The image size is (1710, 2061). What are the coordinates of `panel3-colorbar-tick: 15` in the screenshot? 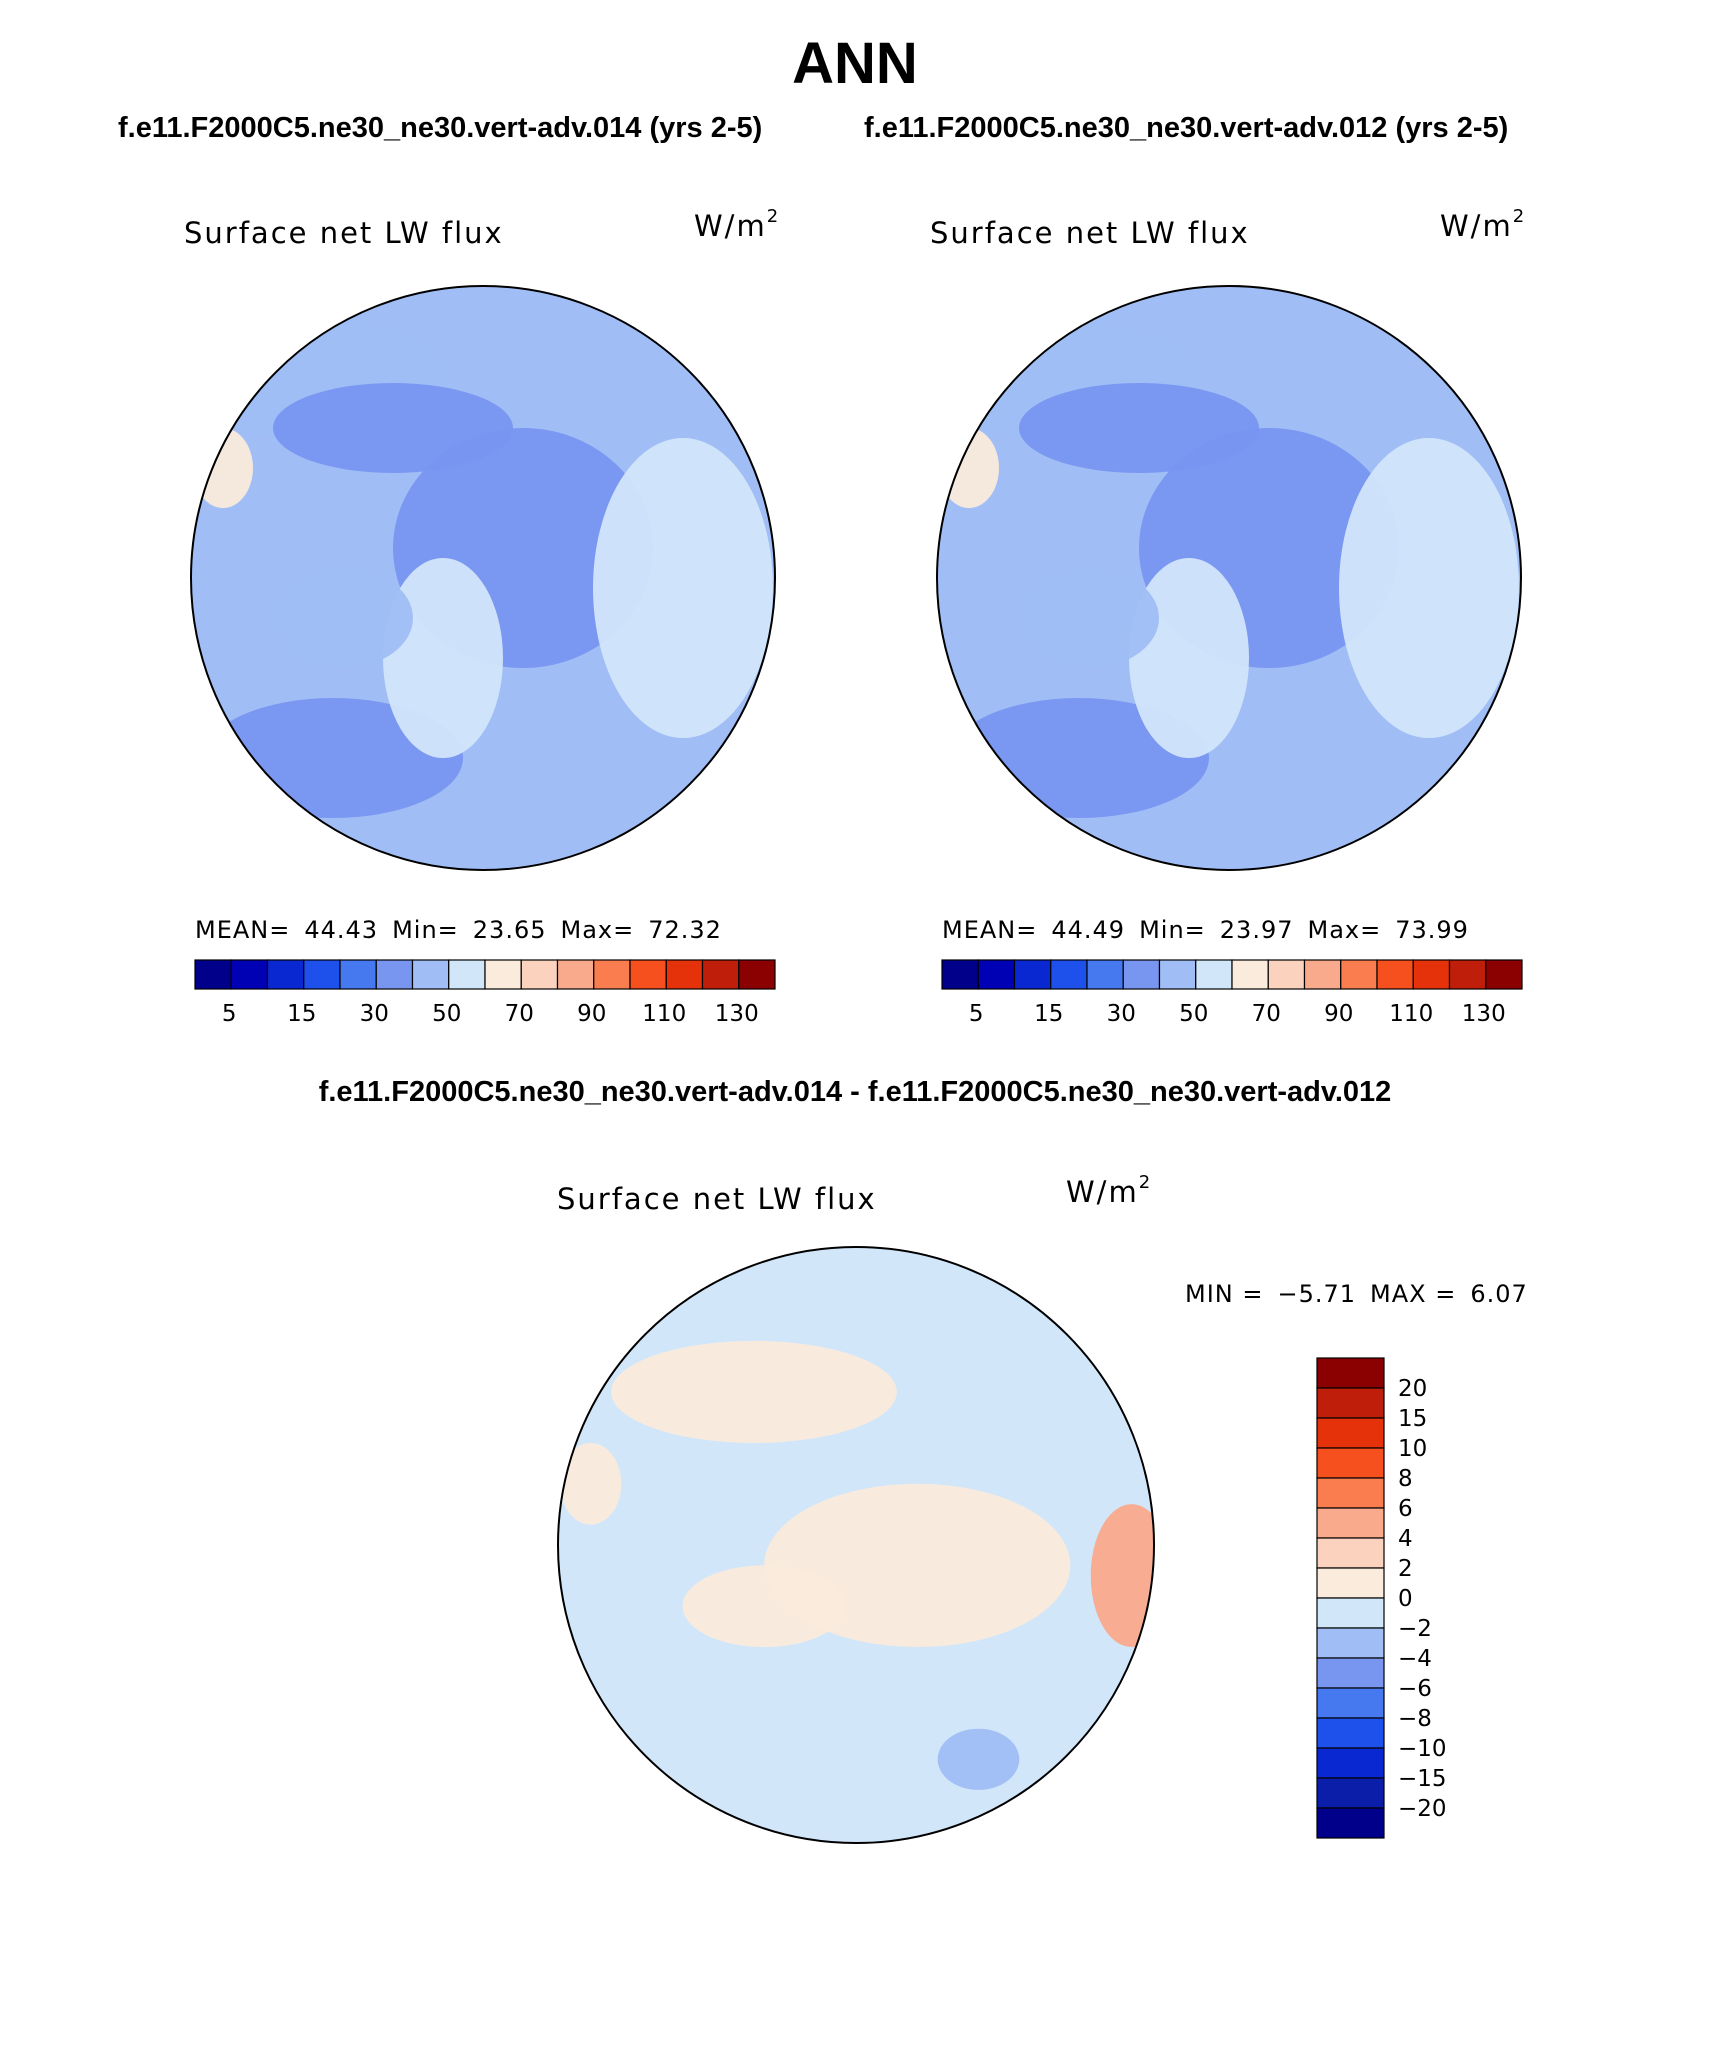 It's located at (1412, 1419).